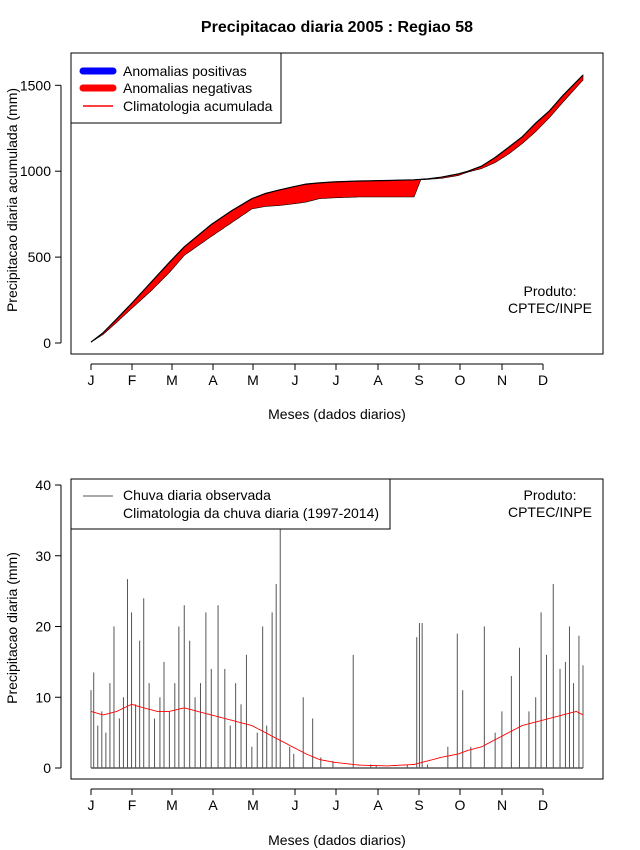  What do you see at coordinates (197, 495) in the screenshot?
I see `legend-label-observed: Chuva diaria observada` at bounding box center [197, 495].